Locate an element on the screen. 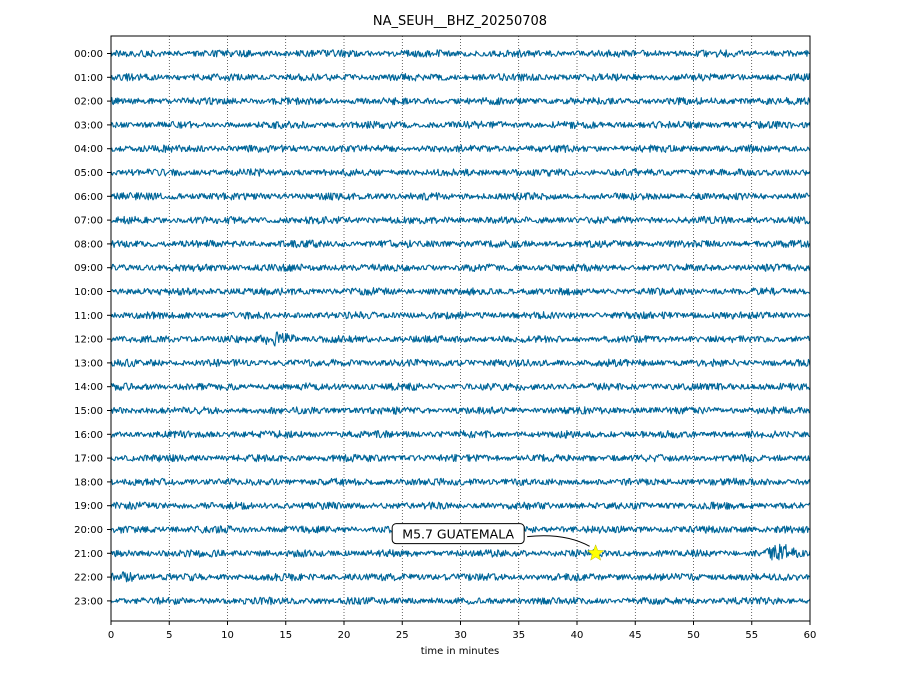  x-tick-label: 15 is located at coordinates (285, 635).